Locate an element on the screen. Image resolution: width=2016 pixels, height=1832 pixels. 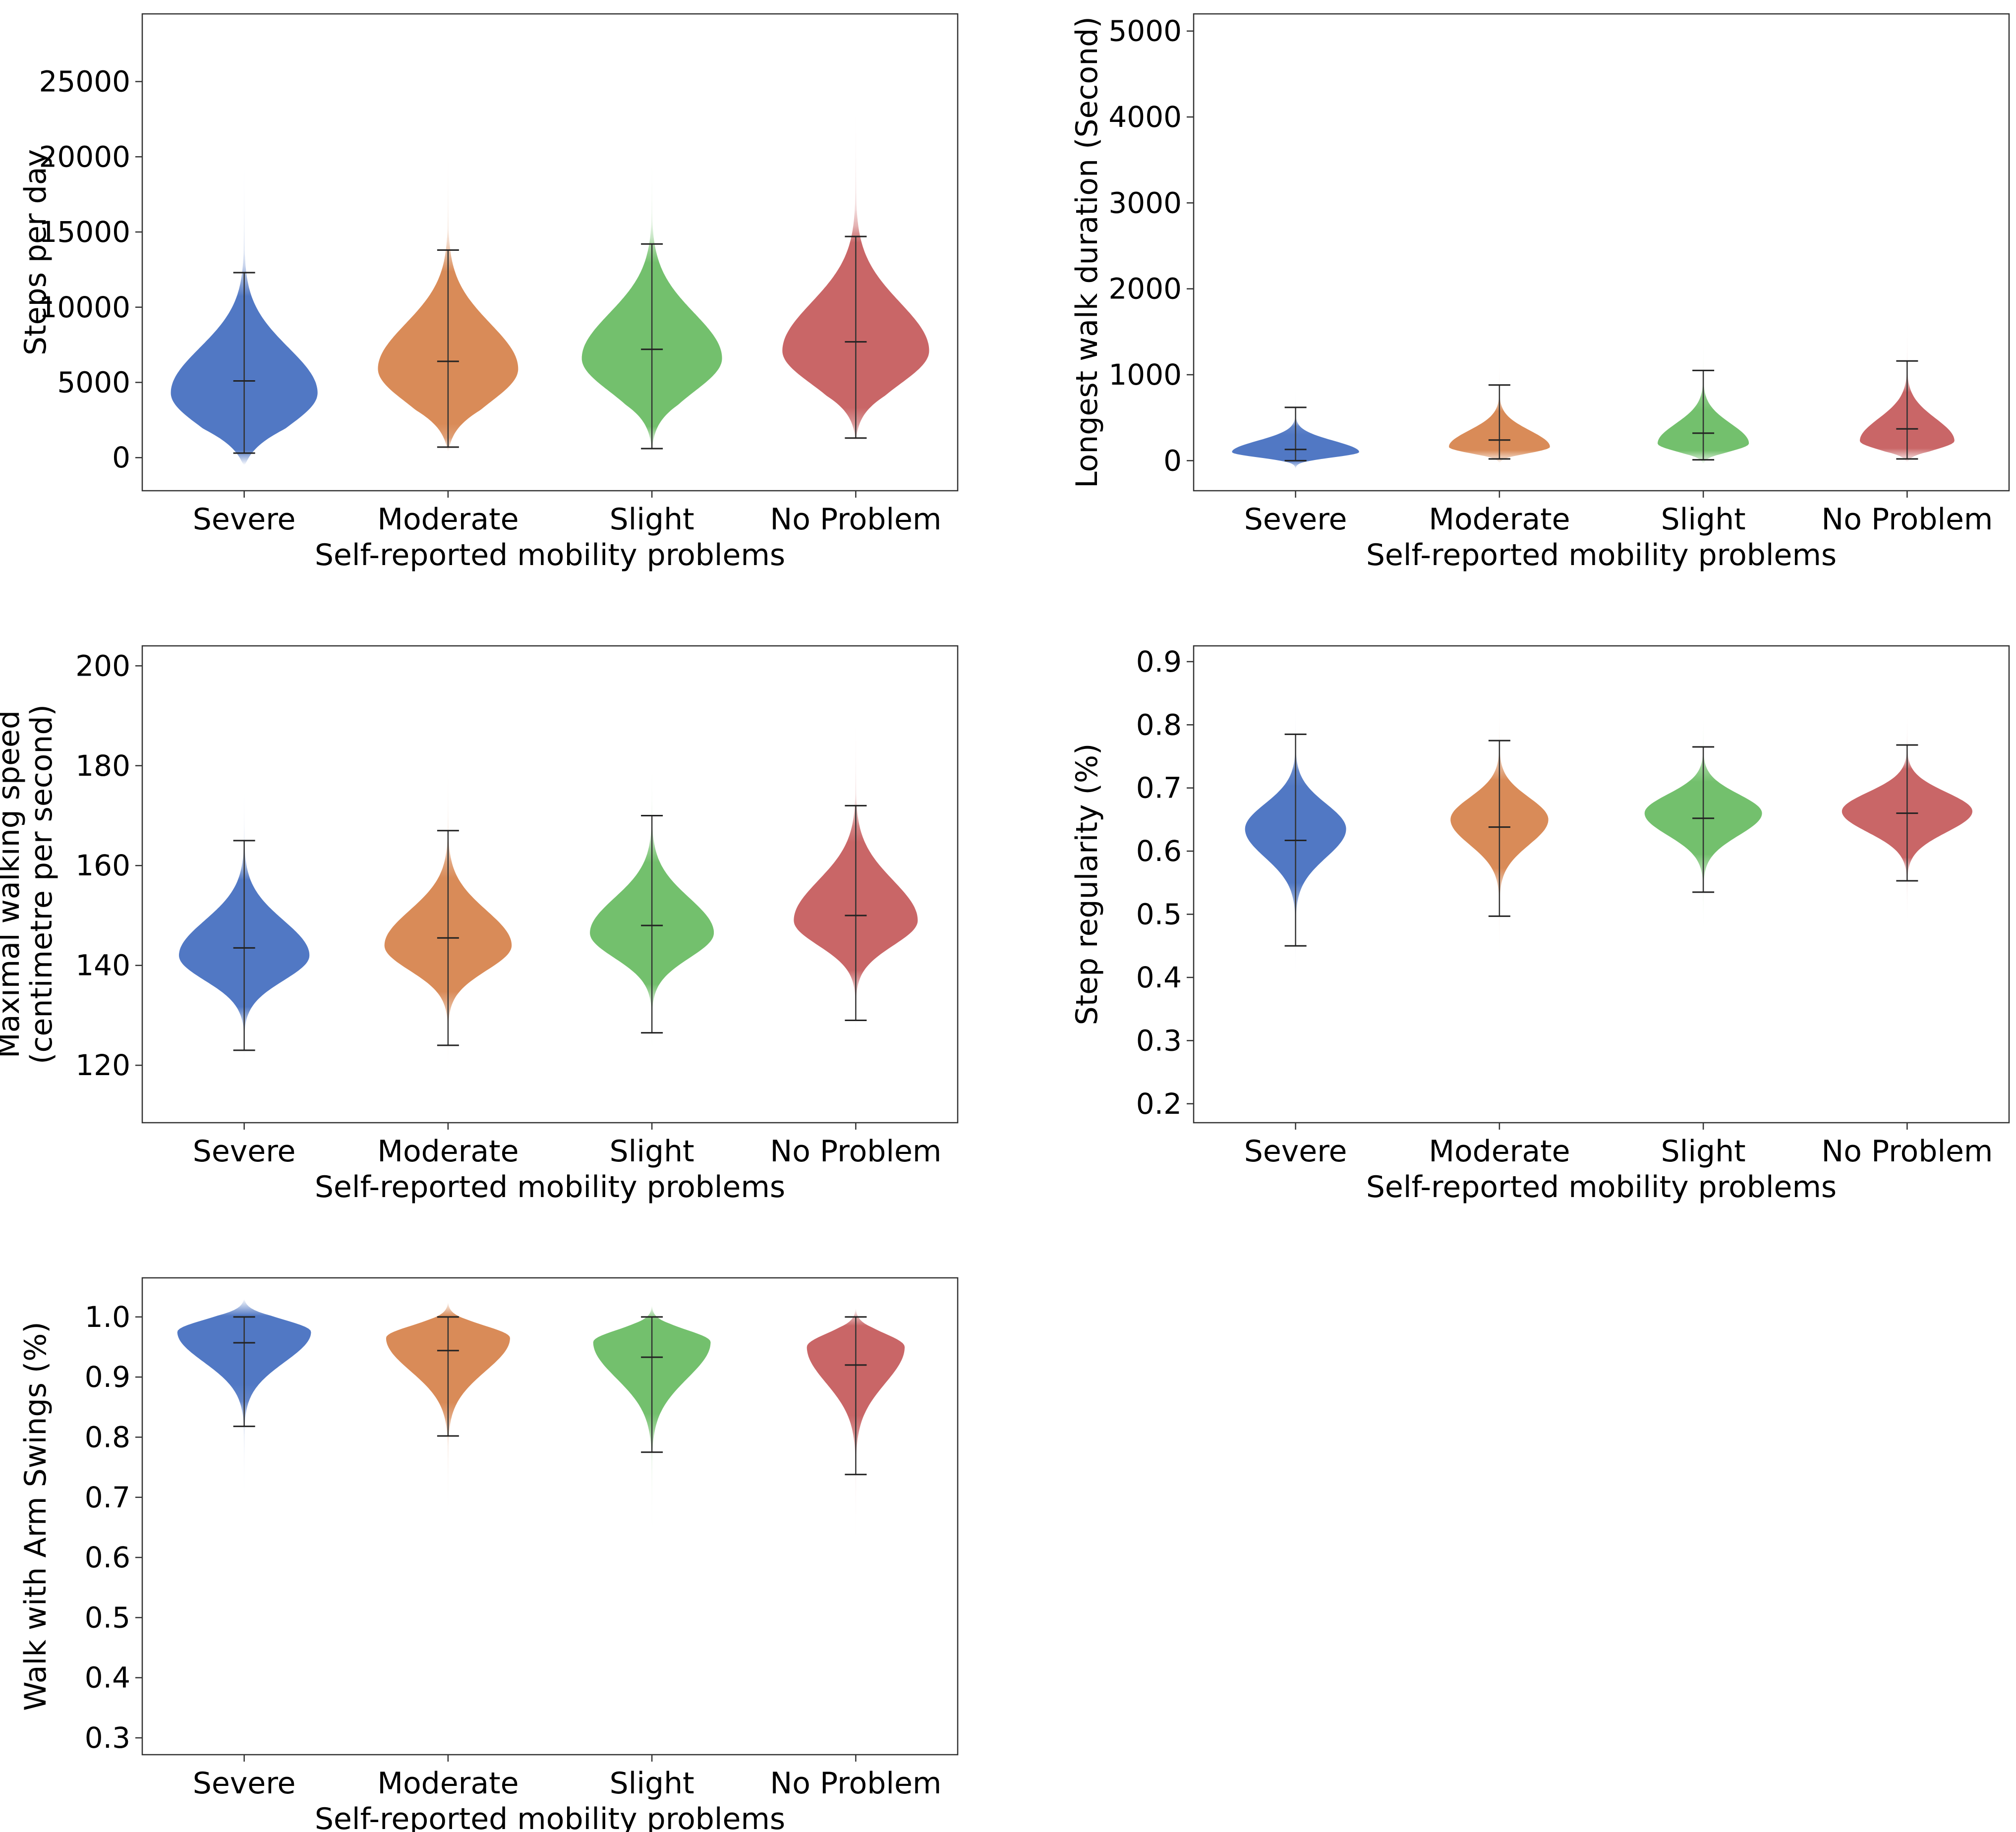
y-tick-label: 15000 is located at coordinates (84, 232).